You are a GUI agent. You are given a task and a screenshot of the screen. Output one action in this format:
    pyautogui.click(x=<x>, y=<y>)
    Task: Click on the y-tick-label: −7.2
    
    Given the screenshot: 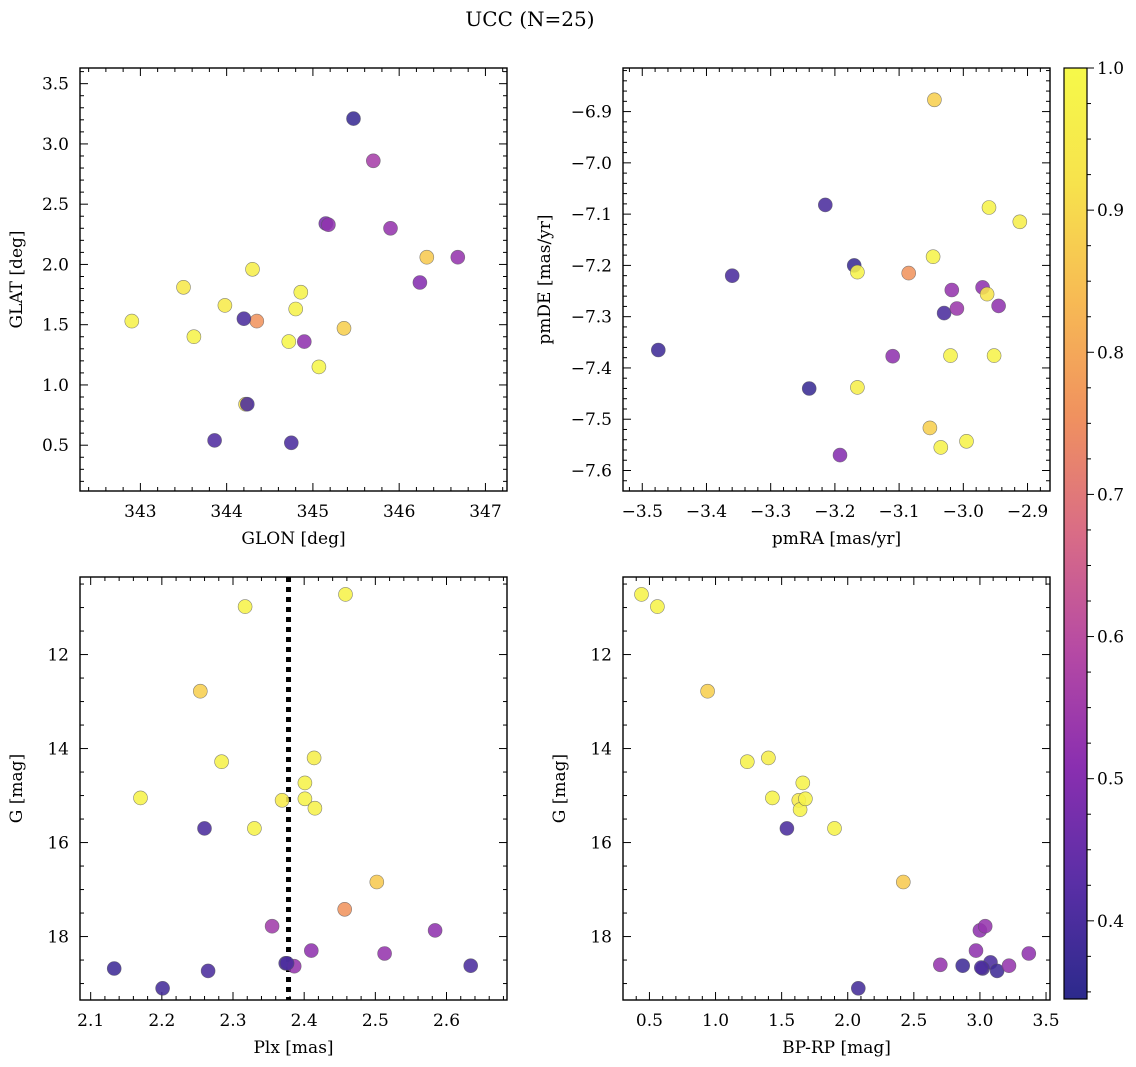 What is the action you would take?
    pyautogui.click(x=591, y=266)
    